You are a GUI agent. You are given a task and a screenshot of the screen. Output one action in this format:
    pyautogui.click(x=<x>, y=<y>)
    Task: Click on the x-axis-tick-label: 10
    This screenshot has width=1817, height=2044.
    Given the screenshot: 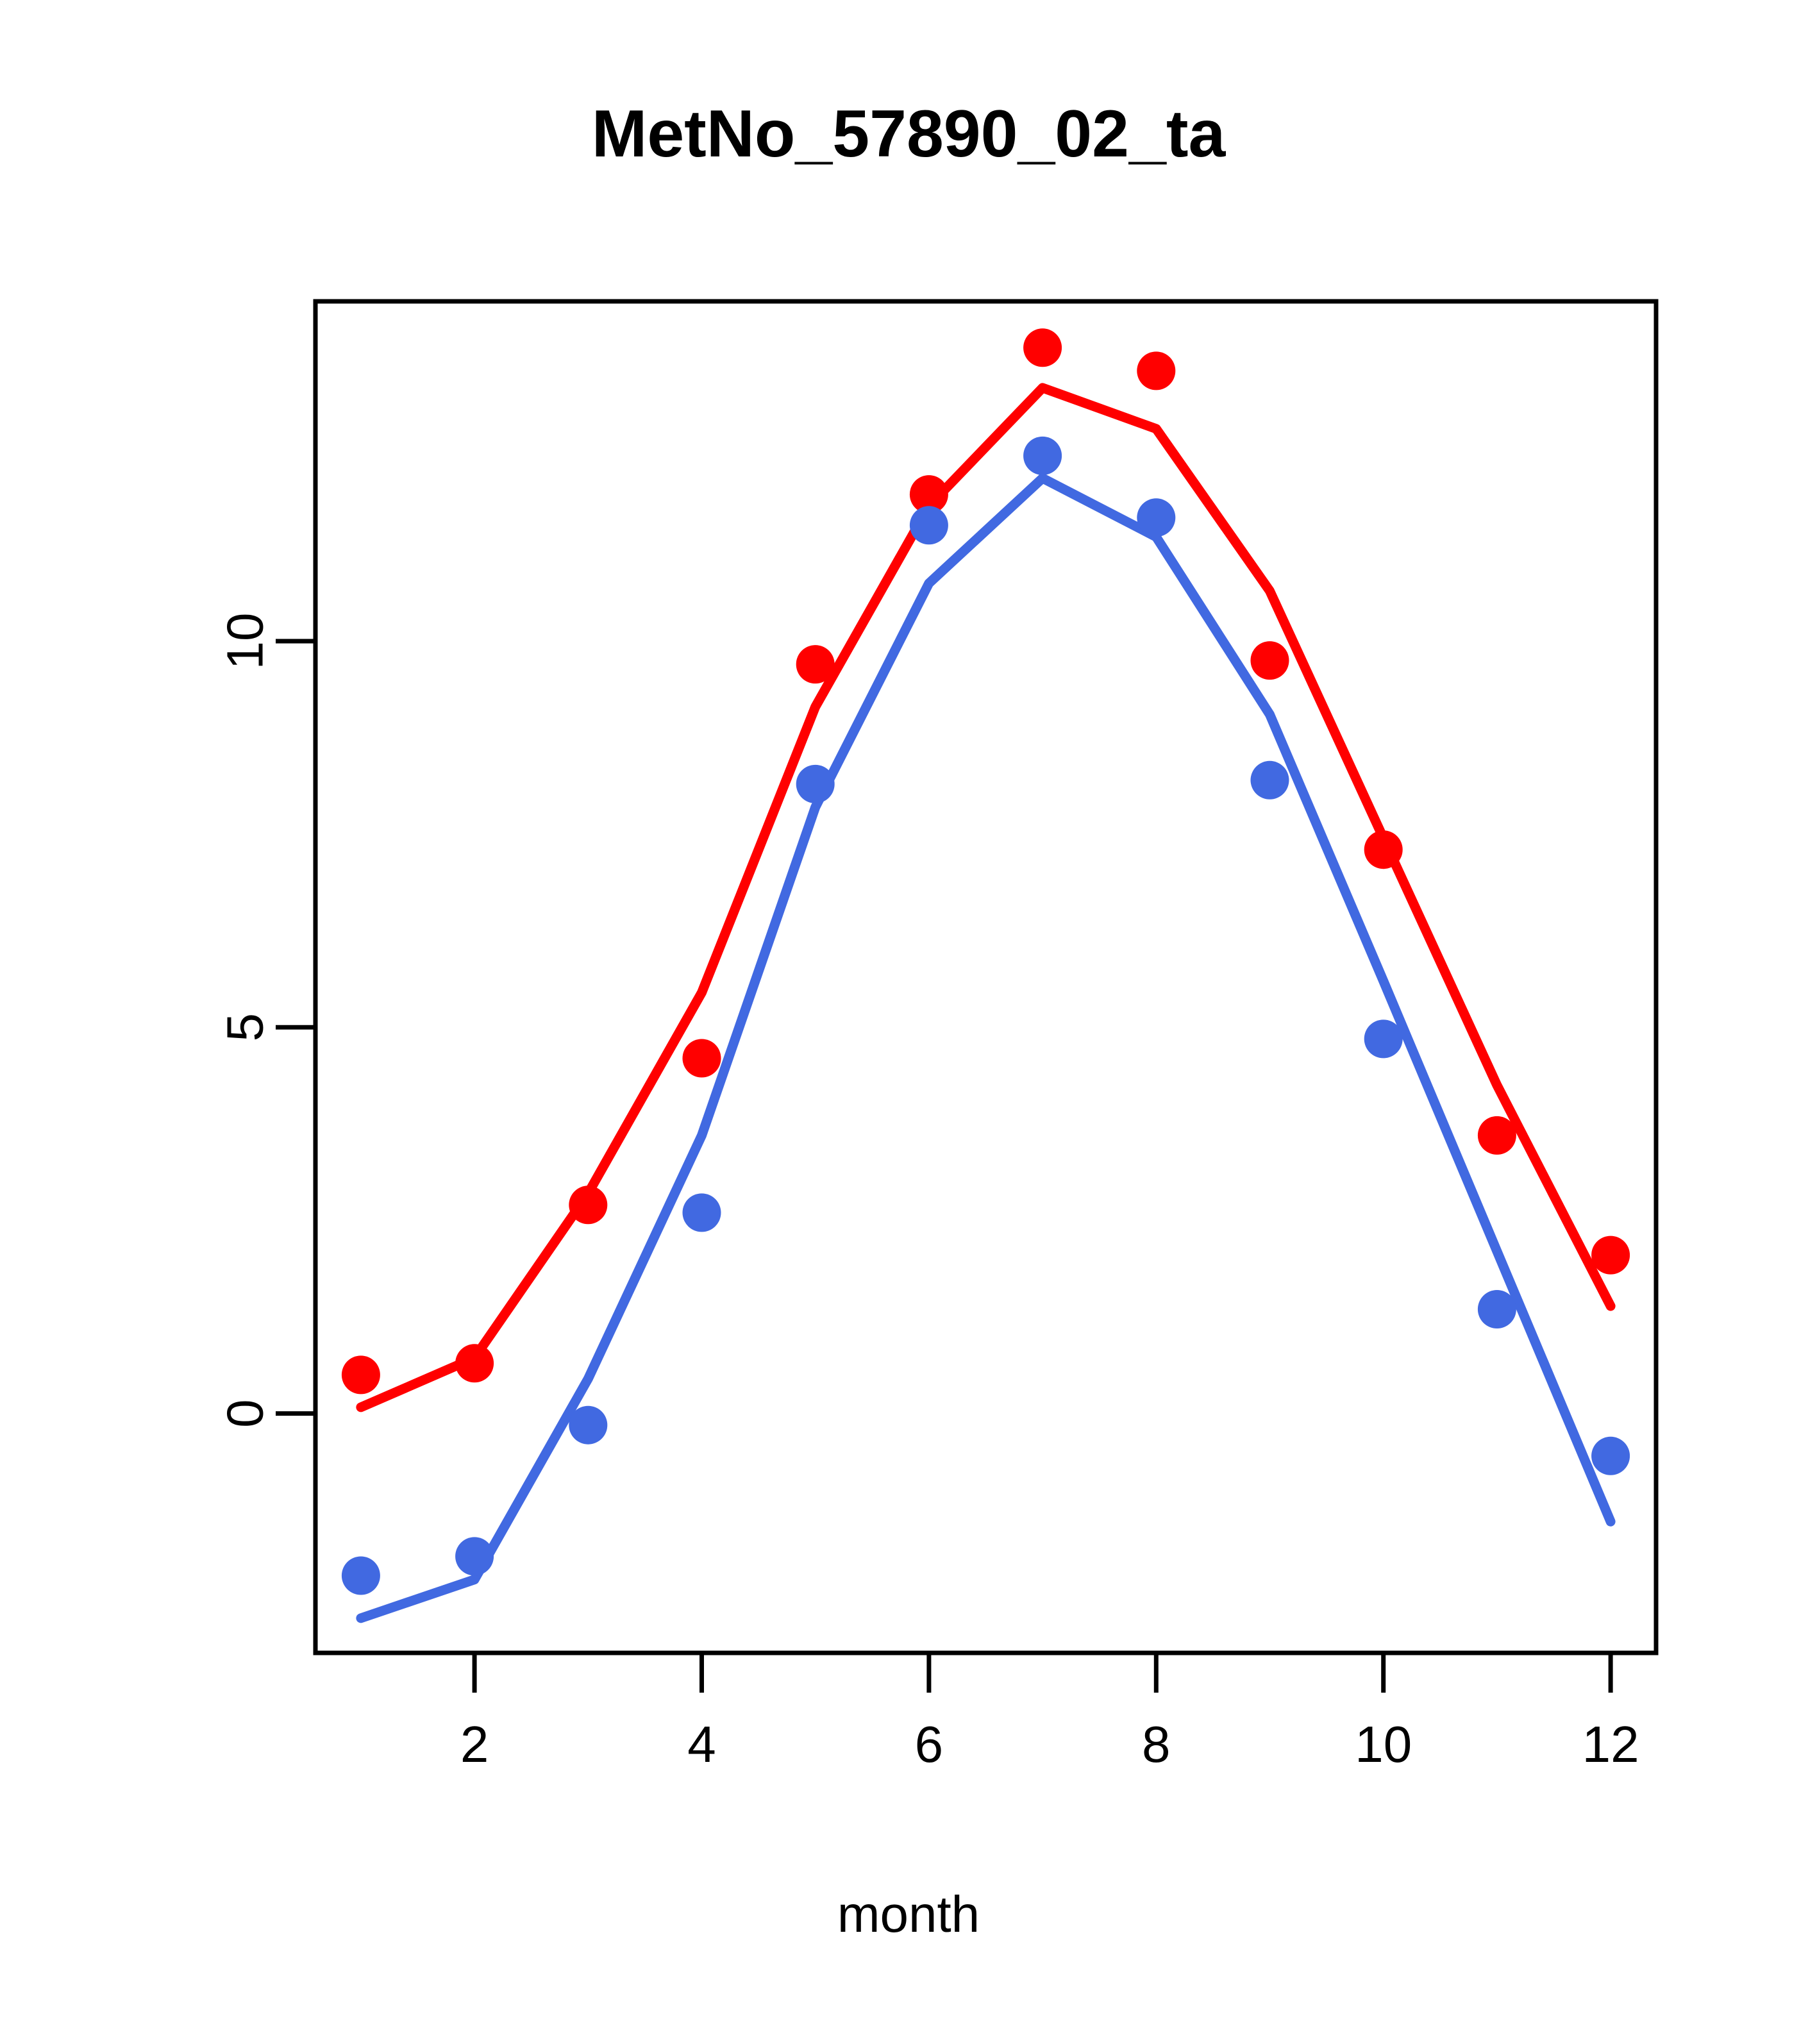 What is the action you would take?
    pyautogui.click(x=1384, y=1744)
    